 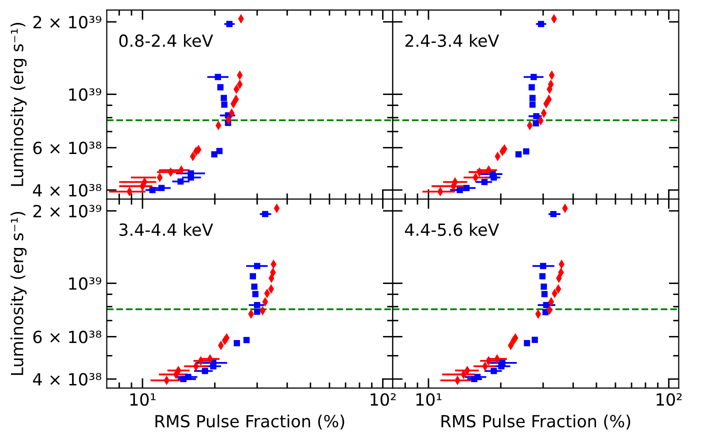 I want to click on annotation: 4.4-5.6 keV, so click(x=452, y=229).